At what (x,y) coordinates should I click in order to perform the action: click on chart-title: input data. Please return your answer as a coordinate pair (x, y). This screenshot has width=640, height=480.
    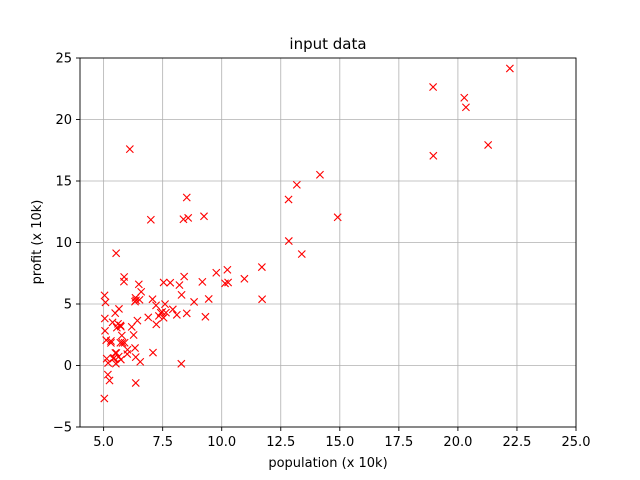
    Looking at the image, I should click on (327, 44).